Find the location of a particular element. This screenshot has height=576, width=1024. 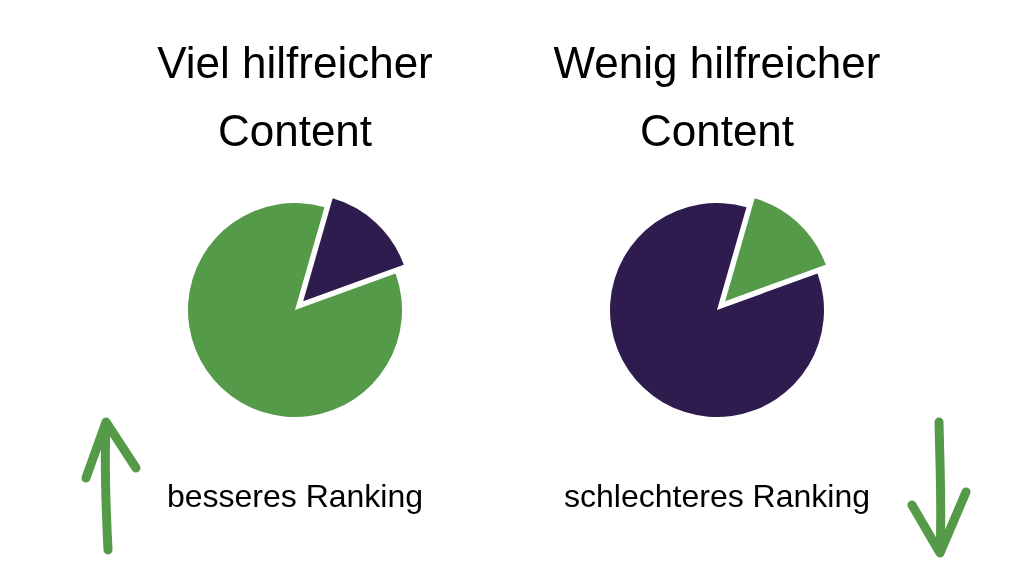

text: besseres Ranking is located at coordinates (295, 496).